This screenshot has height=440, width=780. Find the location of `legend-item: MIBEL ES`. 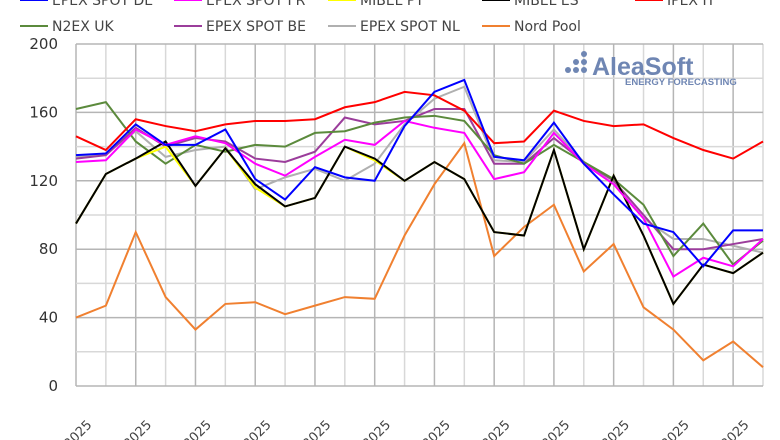

legend-item: MIBEL ES is located at coordinates (530, 4).